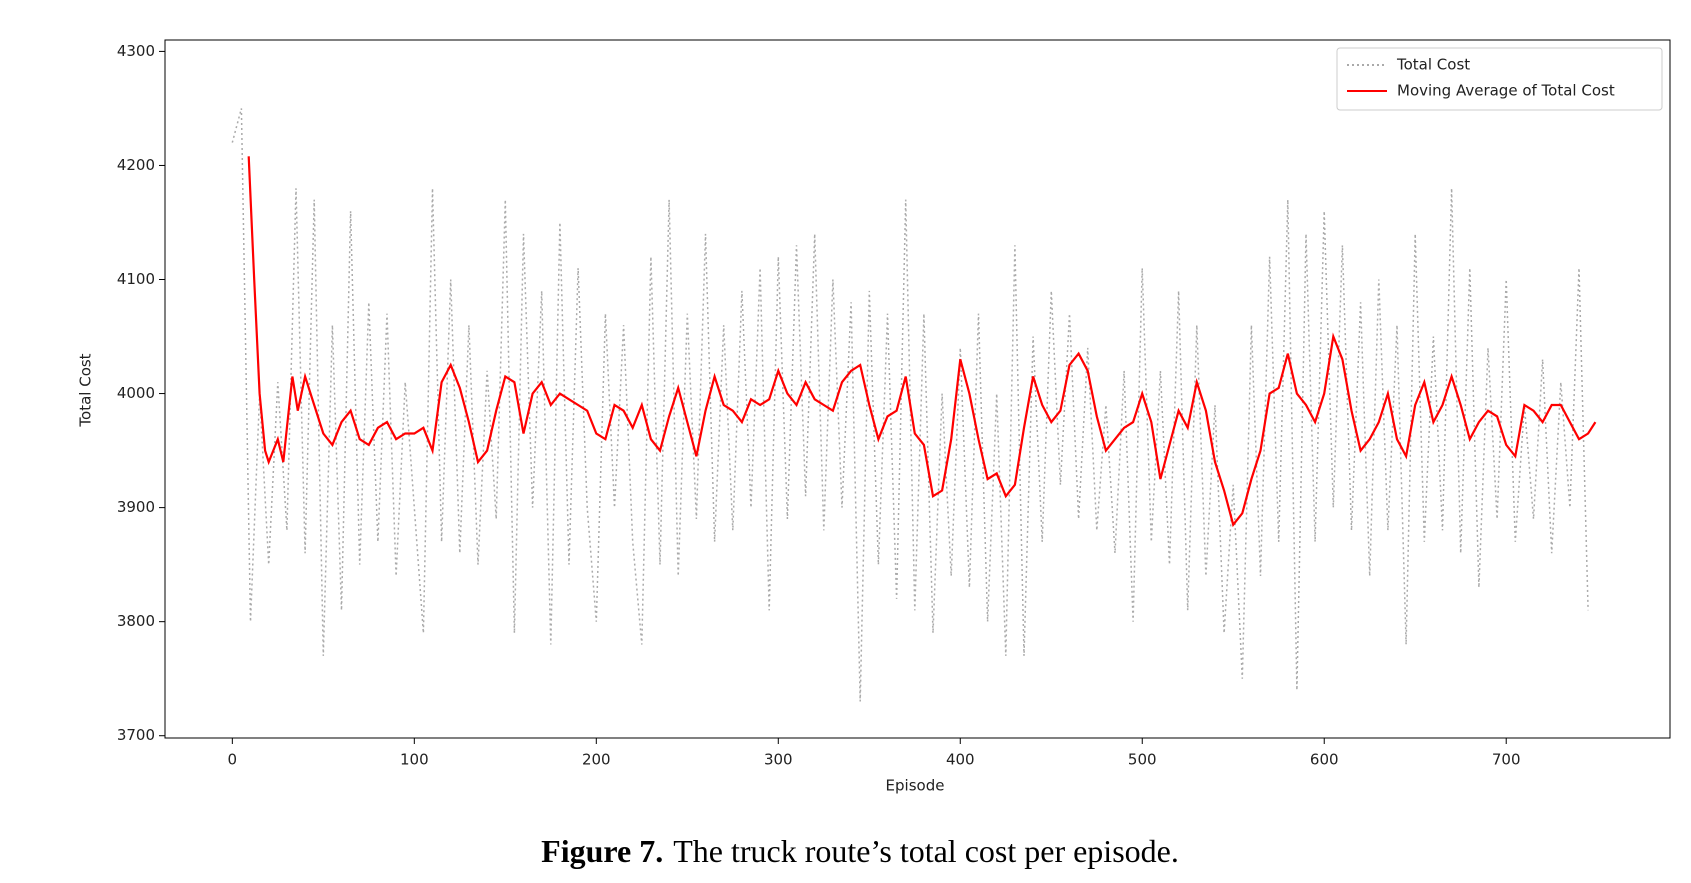  I want to click on y-tick-label: 4100, so click(136, 279).